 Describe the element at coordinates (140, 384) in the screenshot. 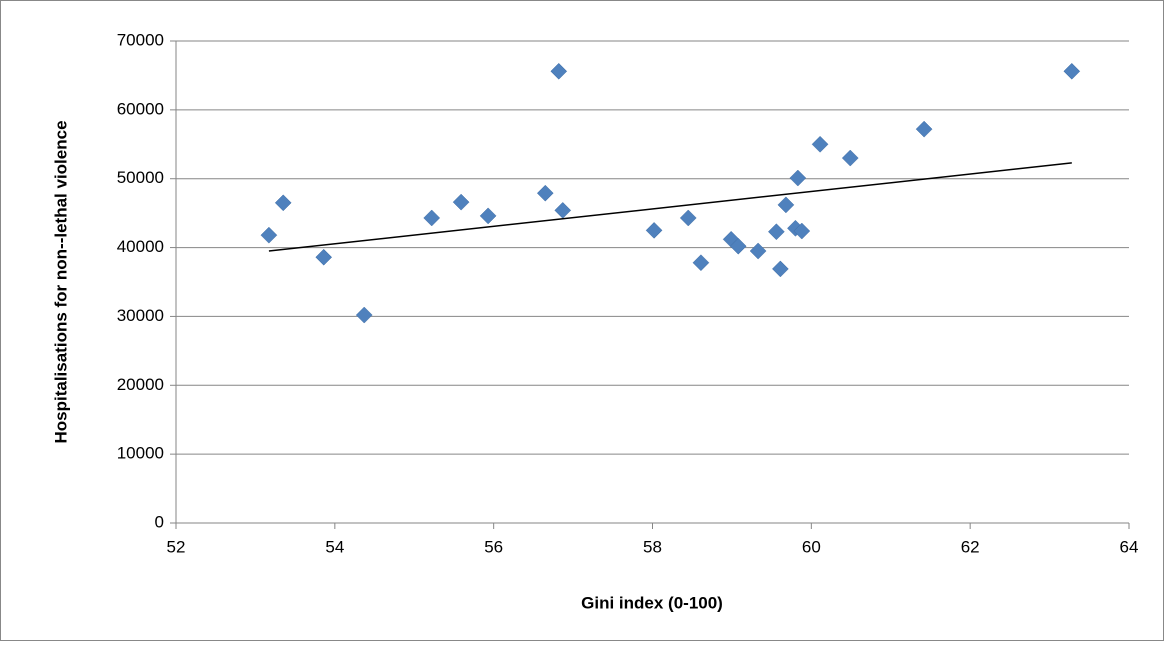

I see `y-tick-label: 20000` at that location.